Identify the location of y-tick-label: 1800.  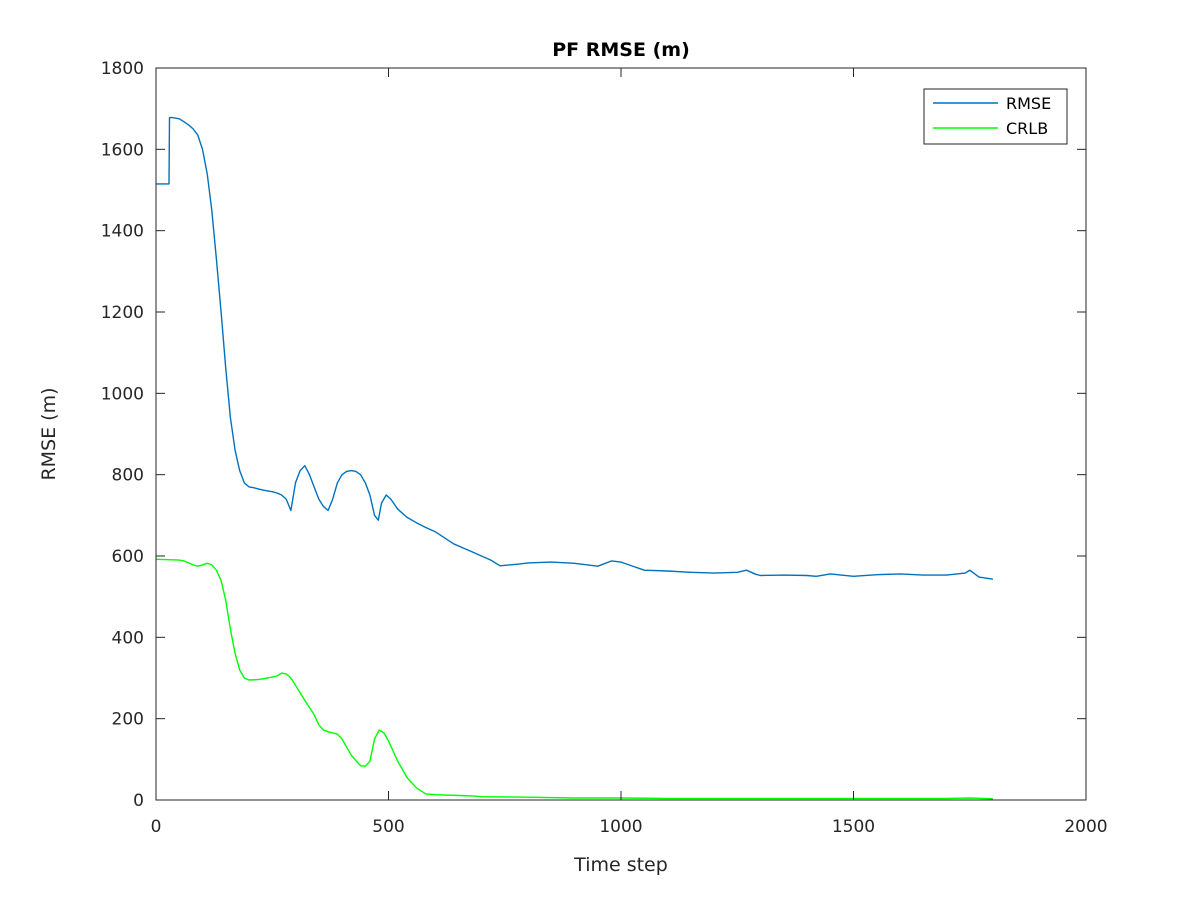
(122, 69).